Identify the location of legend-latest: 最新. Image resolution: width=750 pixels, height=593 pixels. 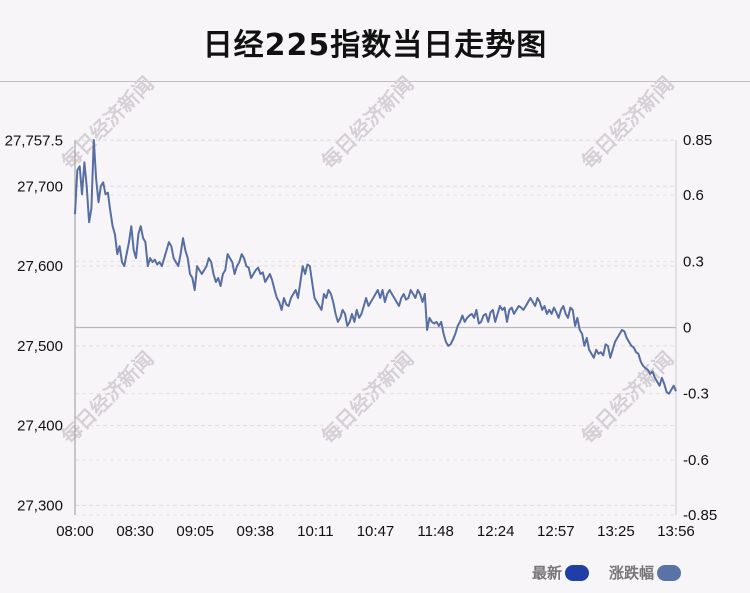
(561, 572).